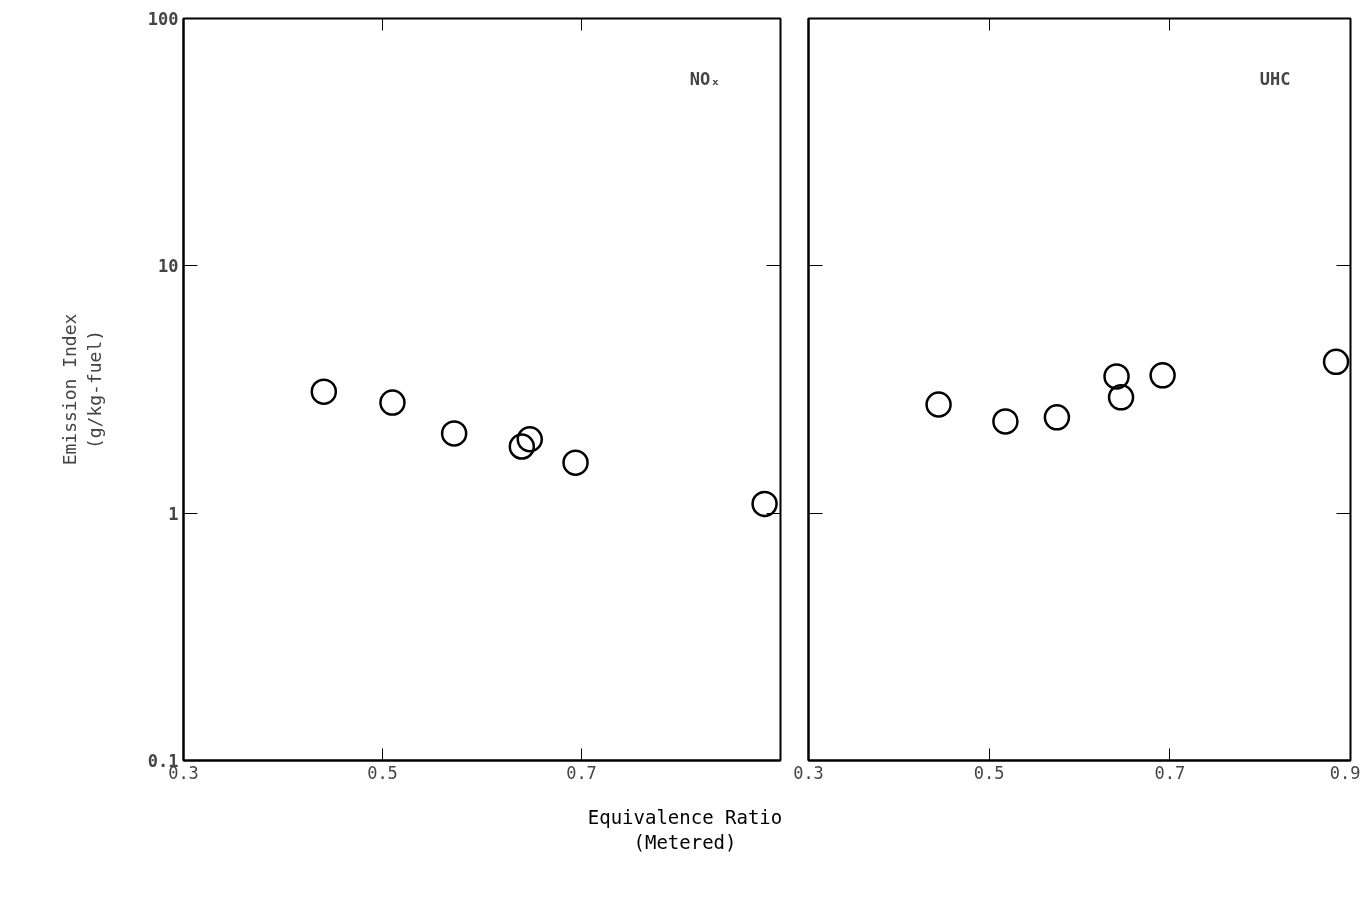  Describe the element at coordinates (81, 389) in the screenshot. I see `y-axis-title: Emission Index (g/kg-fuel)` at that location.